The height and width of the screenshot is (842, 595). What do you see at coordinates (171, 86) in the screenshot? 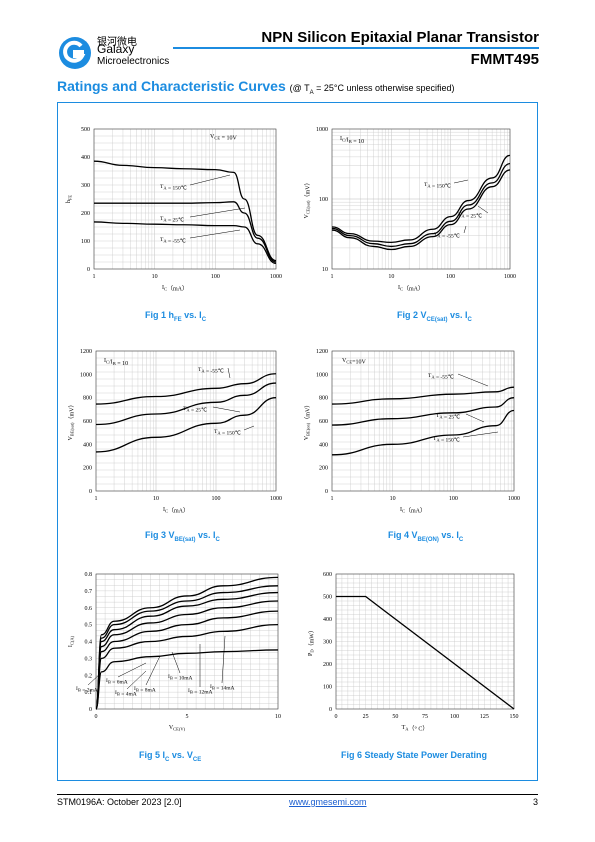
I see `section-title-text: Ratings and Characteristic Curves` at bounding box center [171, 86].